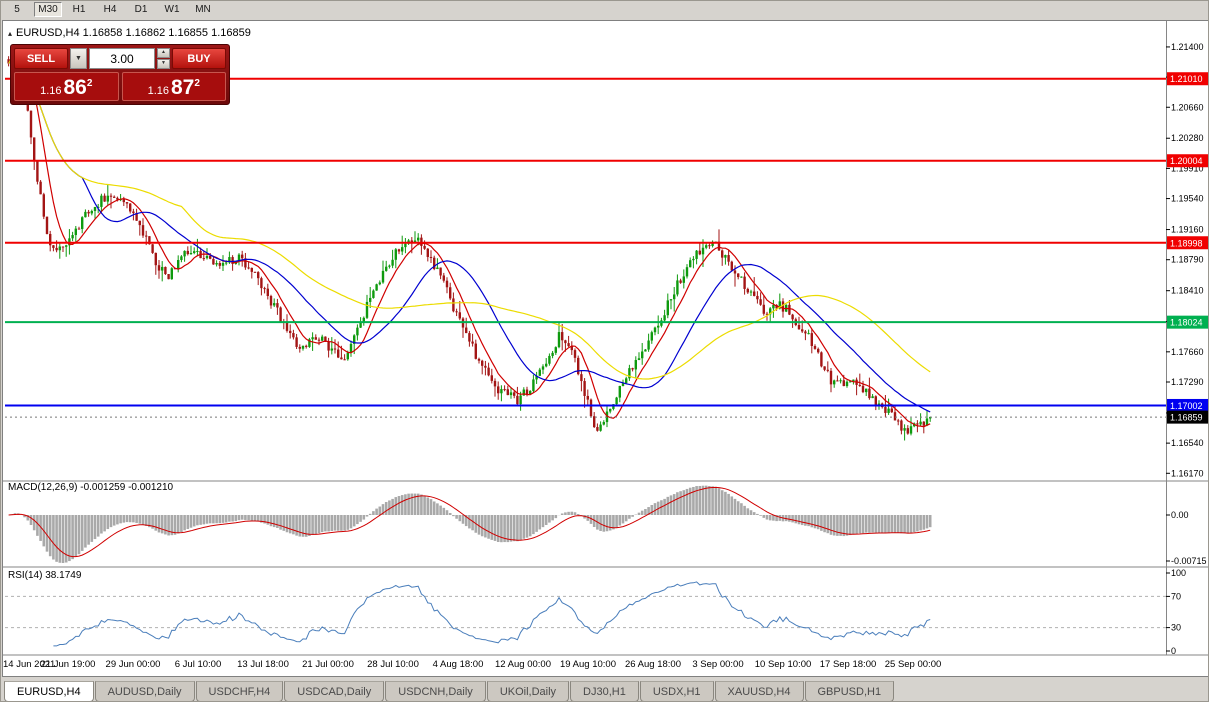 This screenshot has width=1209, height=702. Describe the element at coordinates (75, 87) in the screenshot. I see `bid-price-big: 86` at that location.